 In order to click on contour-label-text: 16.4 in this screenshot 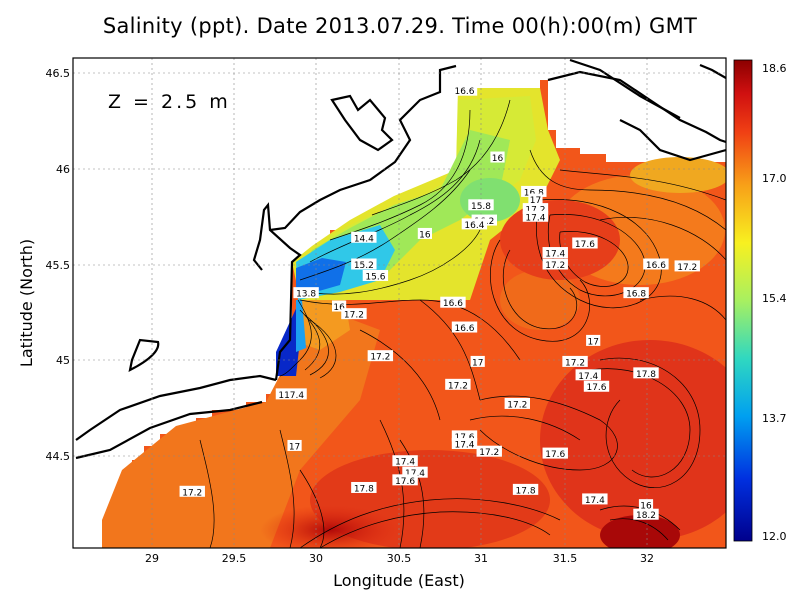, I will do `click(474, 226)`.